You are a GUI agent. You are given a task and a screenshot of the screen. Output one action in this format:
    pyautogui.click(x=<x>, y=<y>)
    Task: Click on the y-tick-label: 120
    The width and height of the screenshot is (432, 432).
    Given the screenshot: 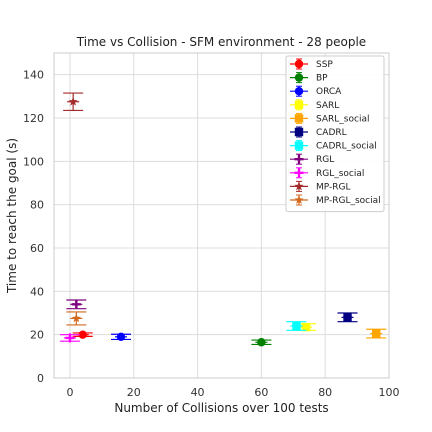 What is the action you would take?
    pyautogui.click(x=33, y=118)
    